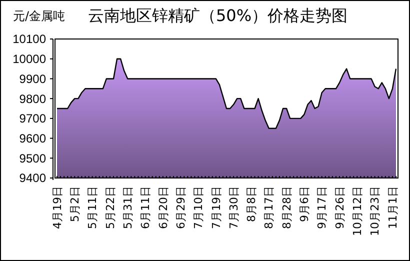  Describe the element at coordinates (322, 207) in the screenshot. I see `x-tick-label: 9月17日` at that location.